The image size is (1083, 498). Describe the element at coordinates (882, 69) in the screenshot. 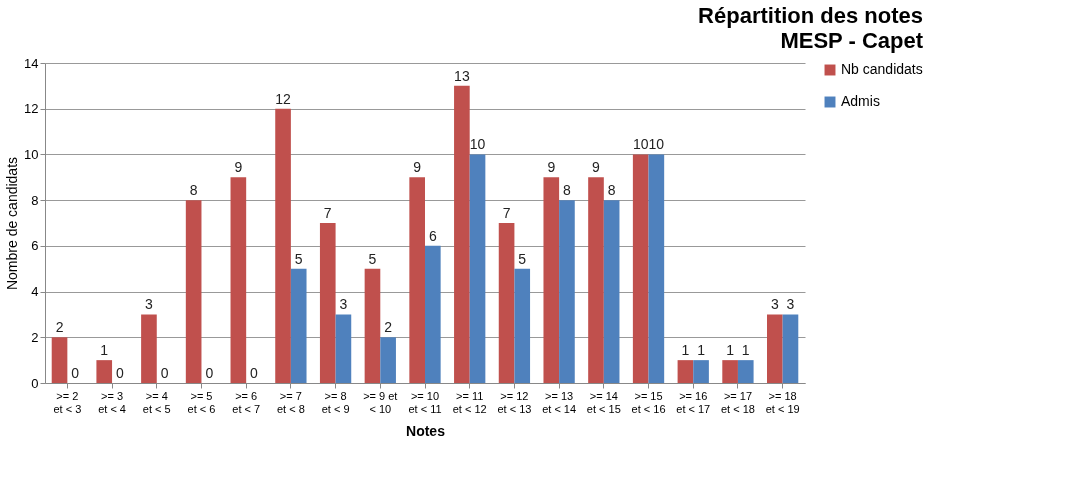

I see `legend-label: Nb candidats` at that location.